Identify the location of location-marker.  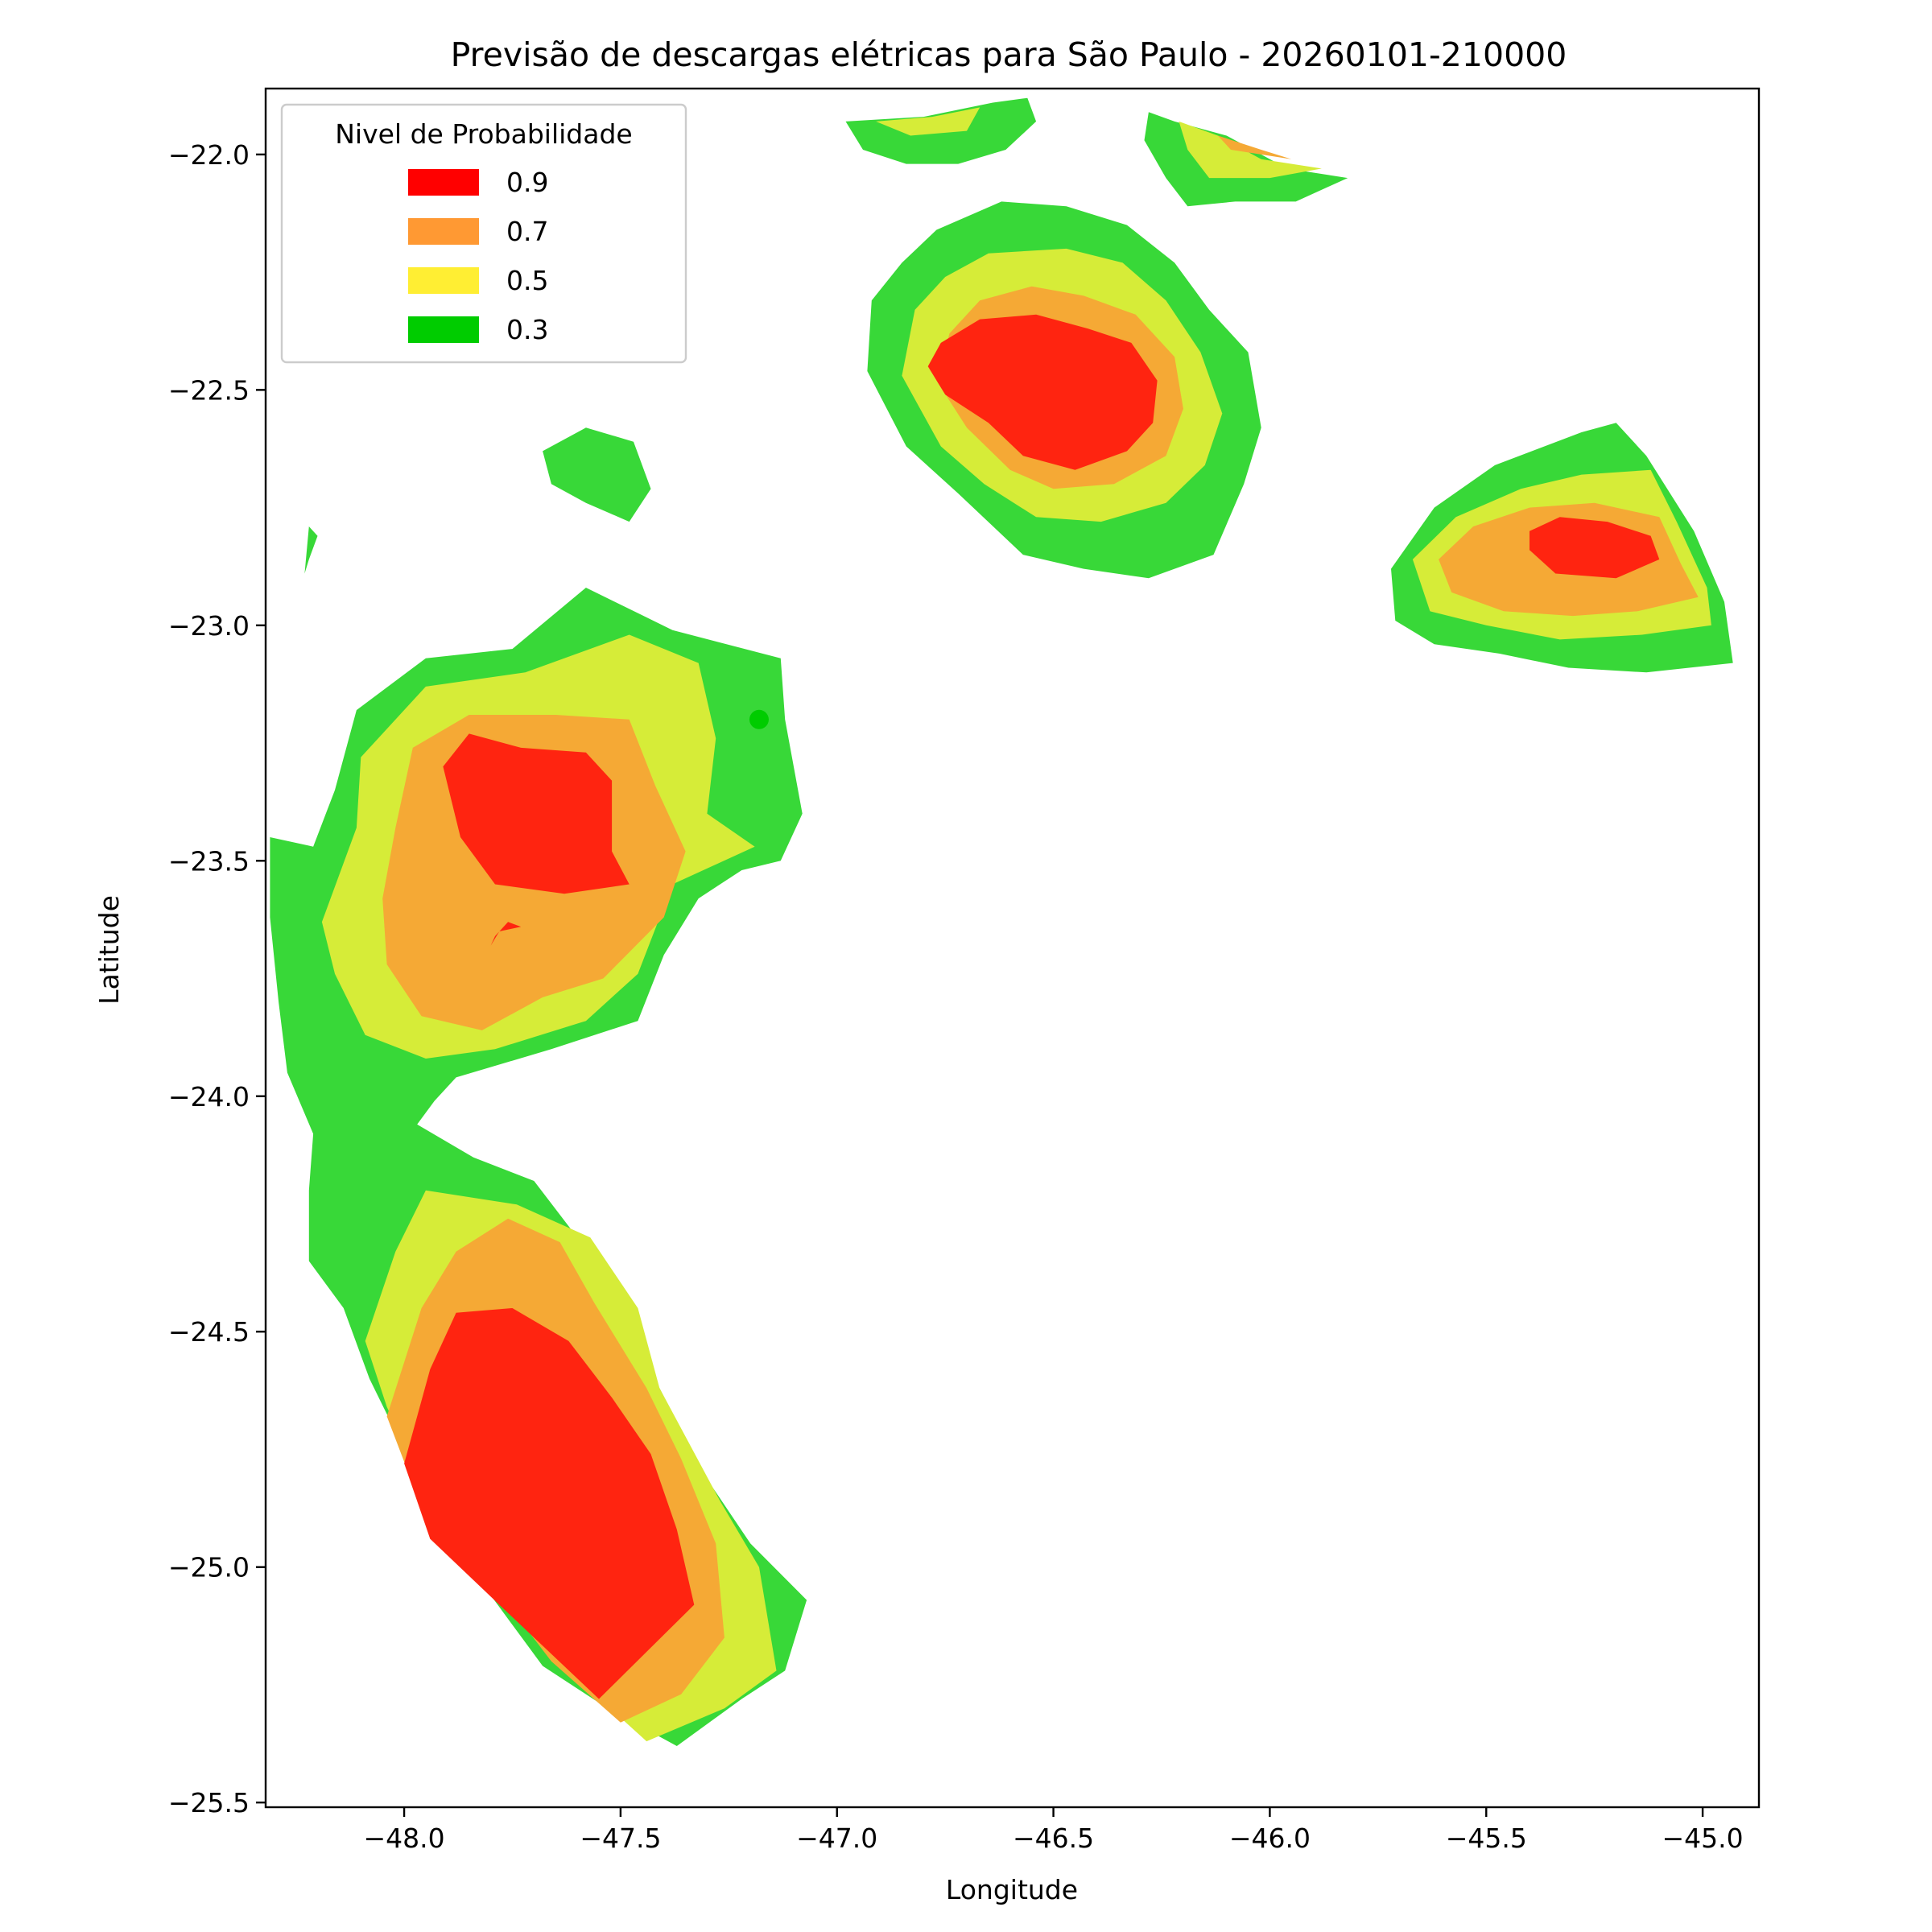
(759, 719).